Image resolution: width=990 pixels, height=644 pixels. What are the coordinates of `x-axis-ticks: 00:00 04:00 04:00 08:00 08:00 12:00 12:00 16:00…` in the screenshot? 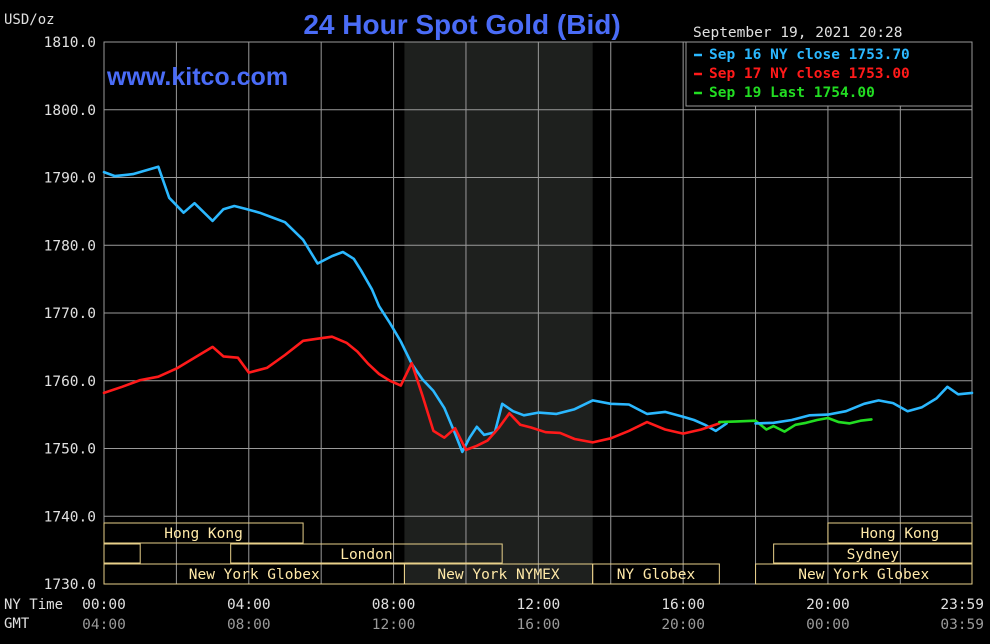 It's located at (533, 615).